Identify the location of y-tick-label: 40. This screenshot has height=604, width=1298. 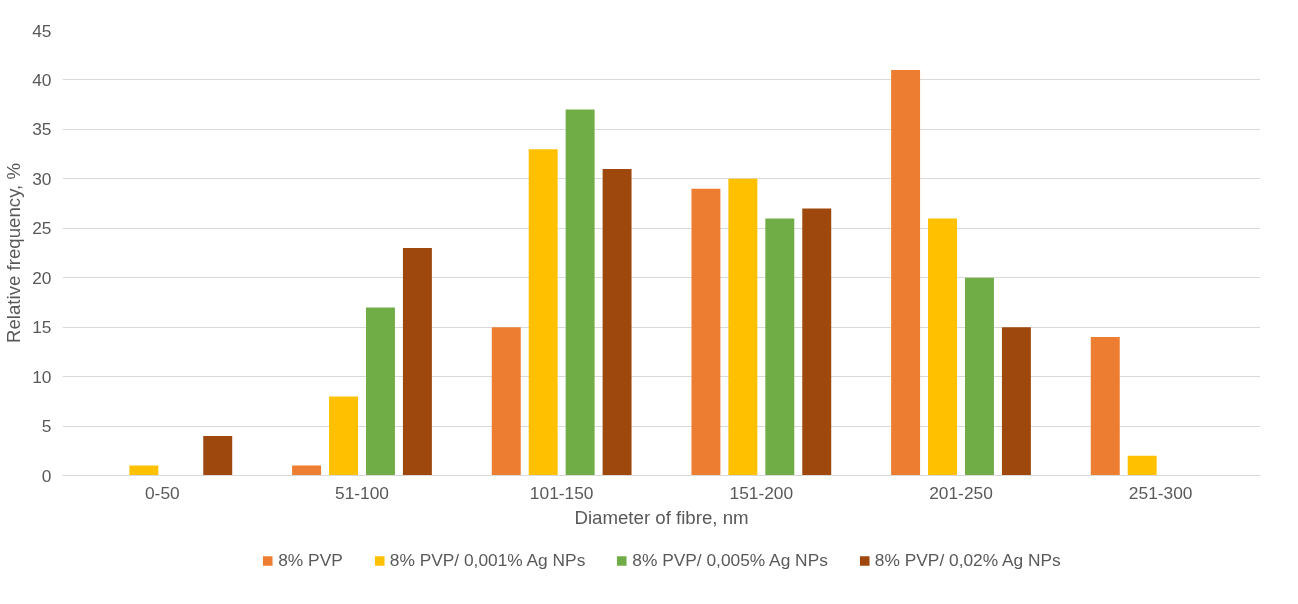
(42, 79).